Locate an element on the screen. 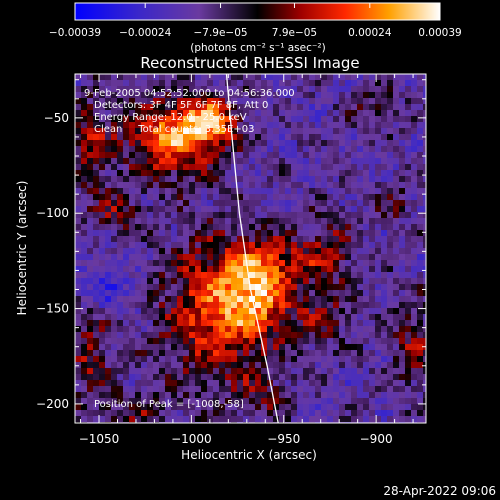 This screenshot has width=500, height=500. x-tick-label: −1000 is located at coordinates (191, 439).